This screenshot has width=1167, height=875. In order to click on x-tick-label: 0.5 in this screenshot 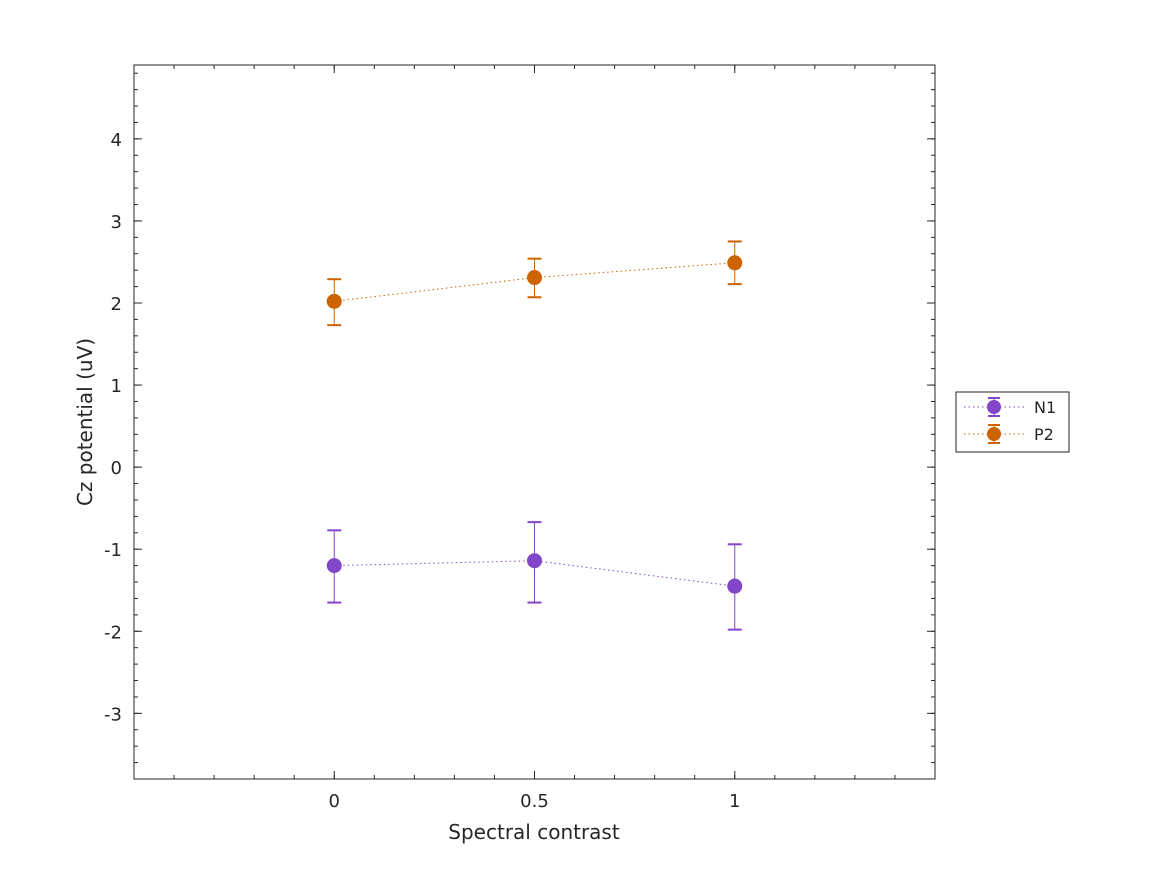, I will do `click(534, 801)`.